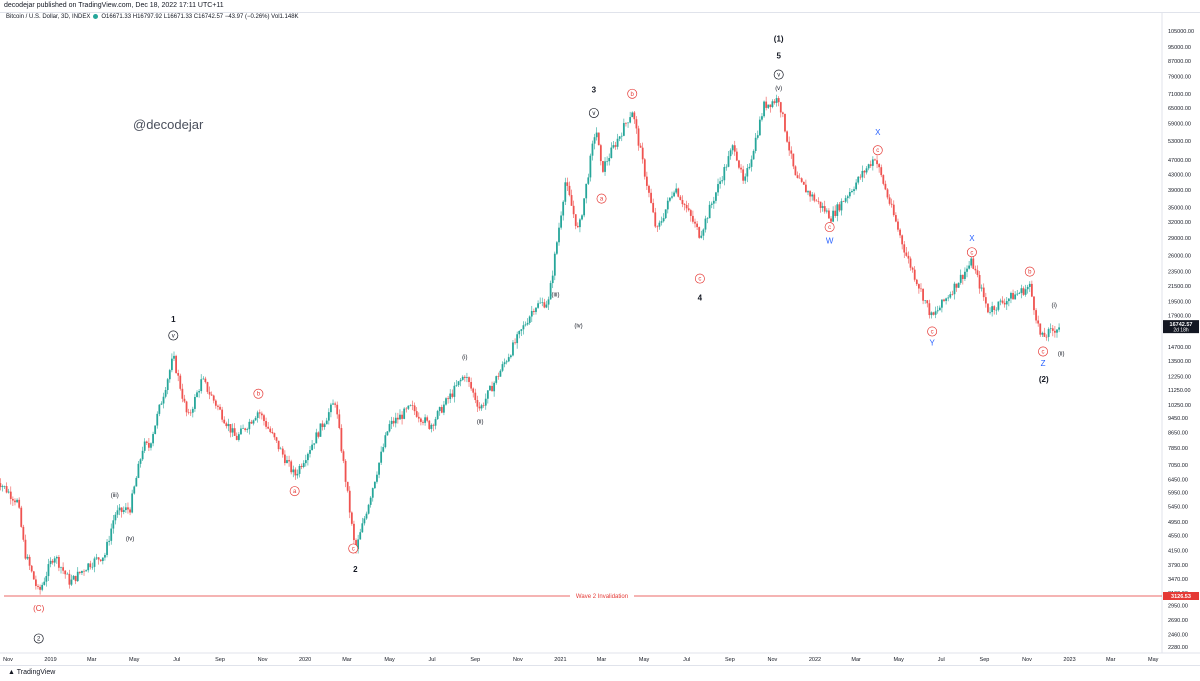 The image size is (1200, 681). Describe the element at coordinates (932, 343) in the screenshot. I see `wave-label: Y` at that location.